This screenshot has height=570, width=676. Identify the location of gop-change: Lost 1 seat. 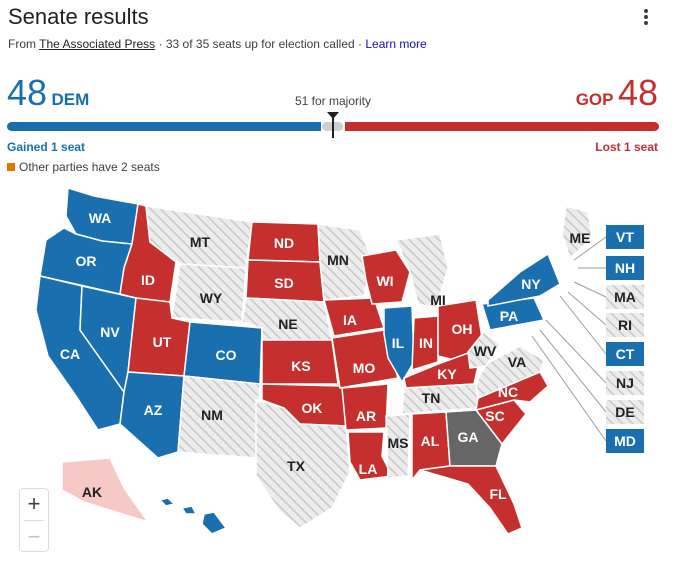
(626, 147).